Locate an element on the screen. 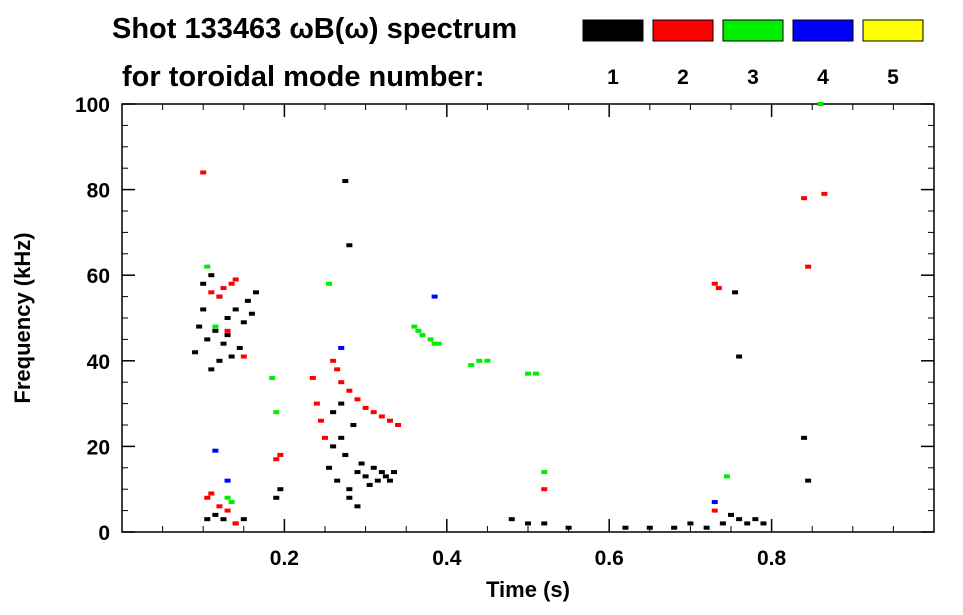 This screenshot has width=963, height=615. legend-label: 1 is located at coordinates (613, 77).